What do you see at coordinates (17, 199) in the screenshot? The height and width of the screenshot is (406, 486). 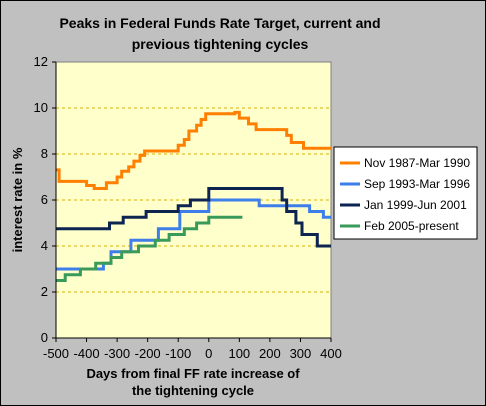 I see `y-axis-label: interest rate in %` at bounding box center [17, 199].